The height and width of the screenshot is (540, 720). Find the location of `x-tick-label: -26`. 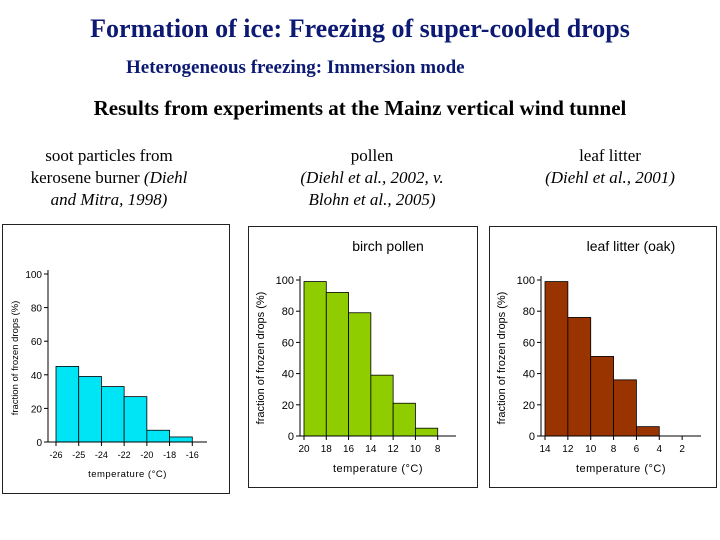

x-tick-label: -26 is located at coordinates (55, 455).